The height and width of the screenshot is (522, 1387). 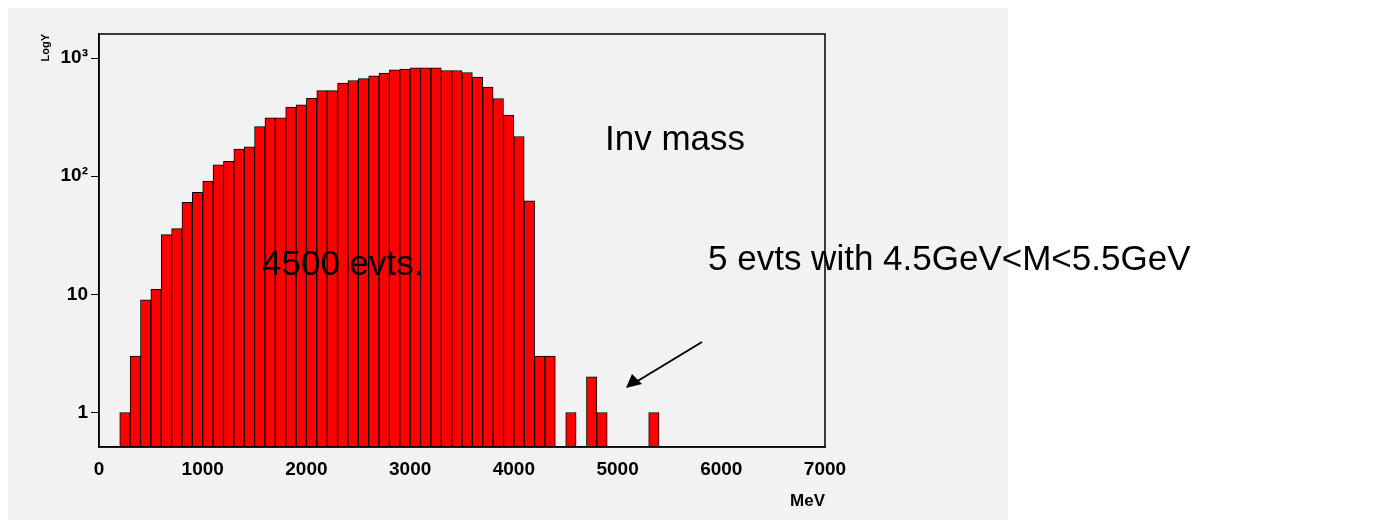 What do you see at coordinates (721, 468) in the screenshot?
I see `x-tick-label: 6000` at bounding box center [721, 468].